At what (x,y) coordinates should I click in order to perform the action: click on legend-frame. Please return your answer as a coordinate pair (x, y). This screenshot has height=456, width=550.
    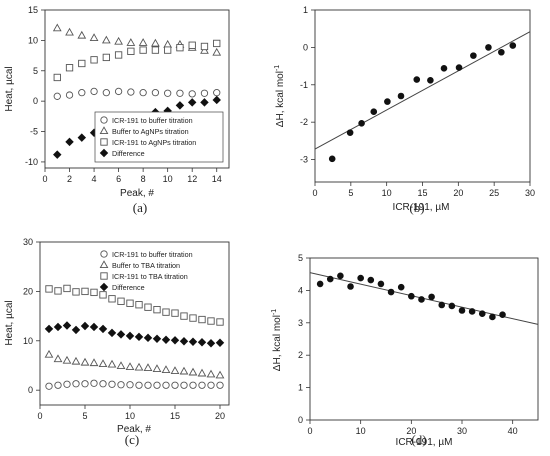
    Looking at the image, I should click on (159, 137).